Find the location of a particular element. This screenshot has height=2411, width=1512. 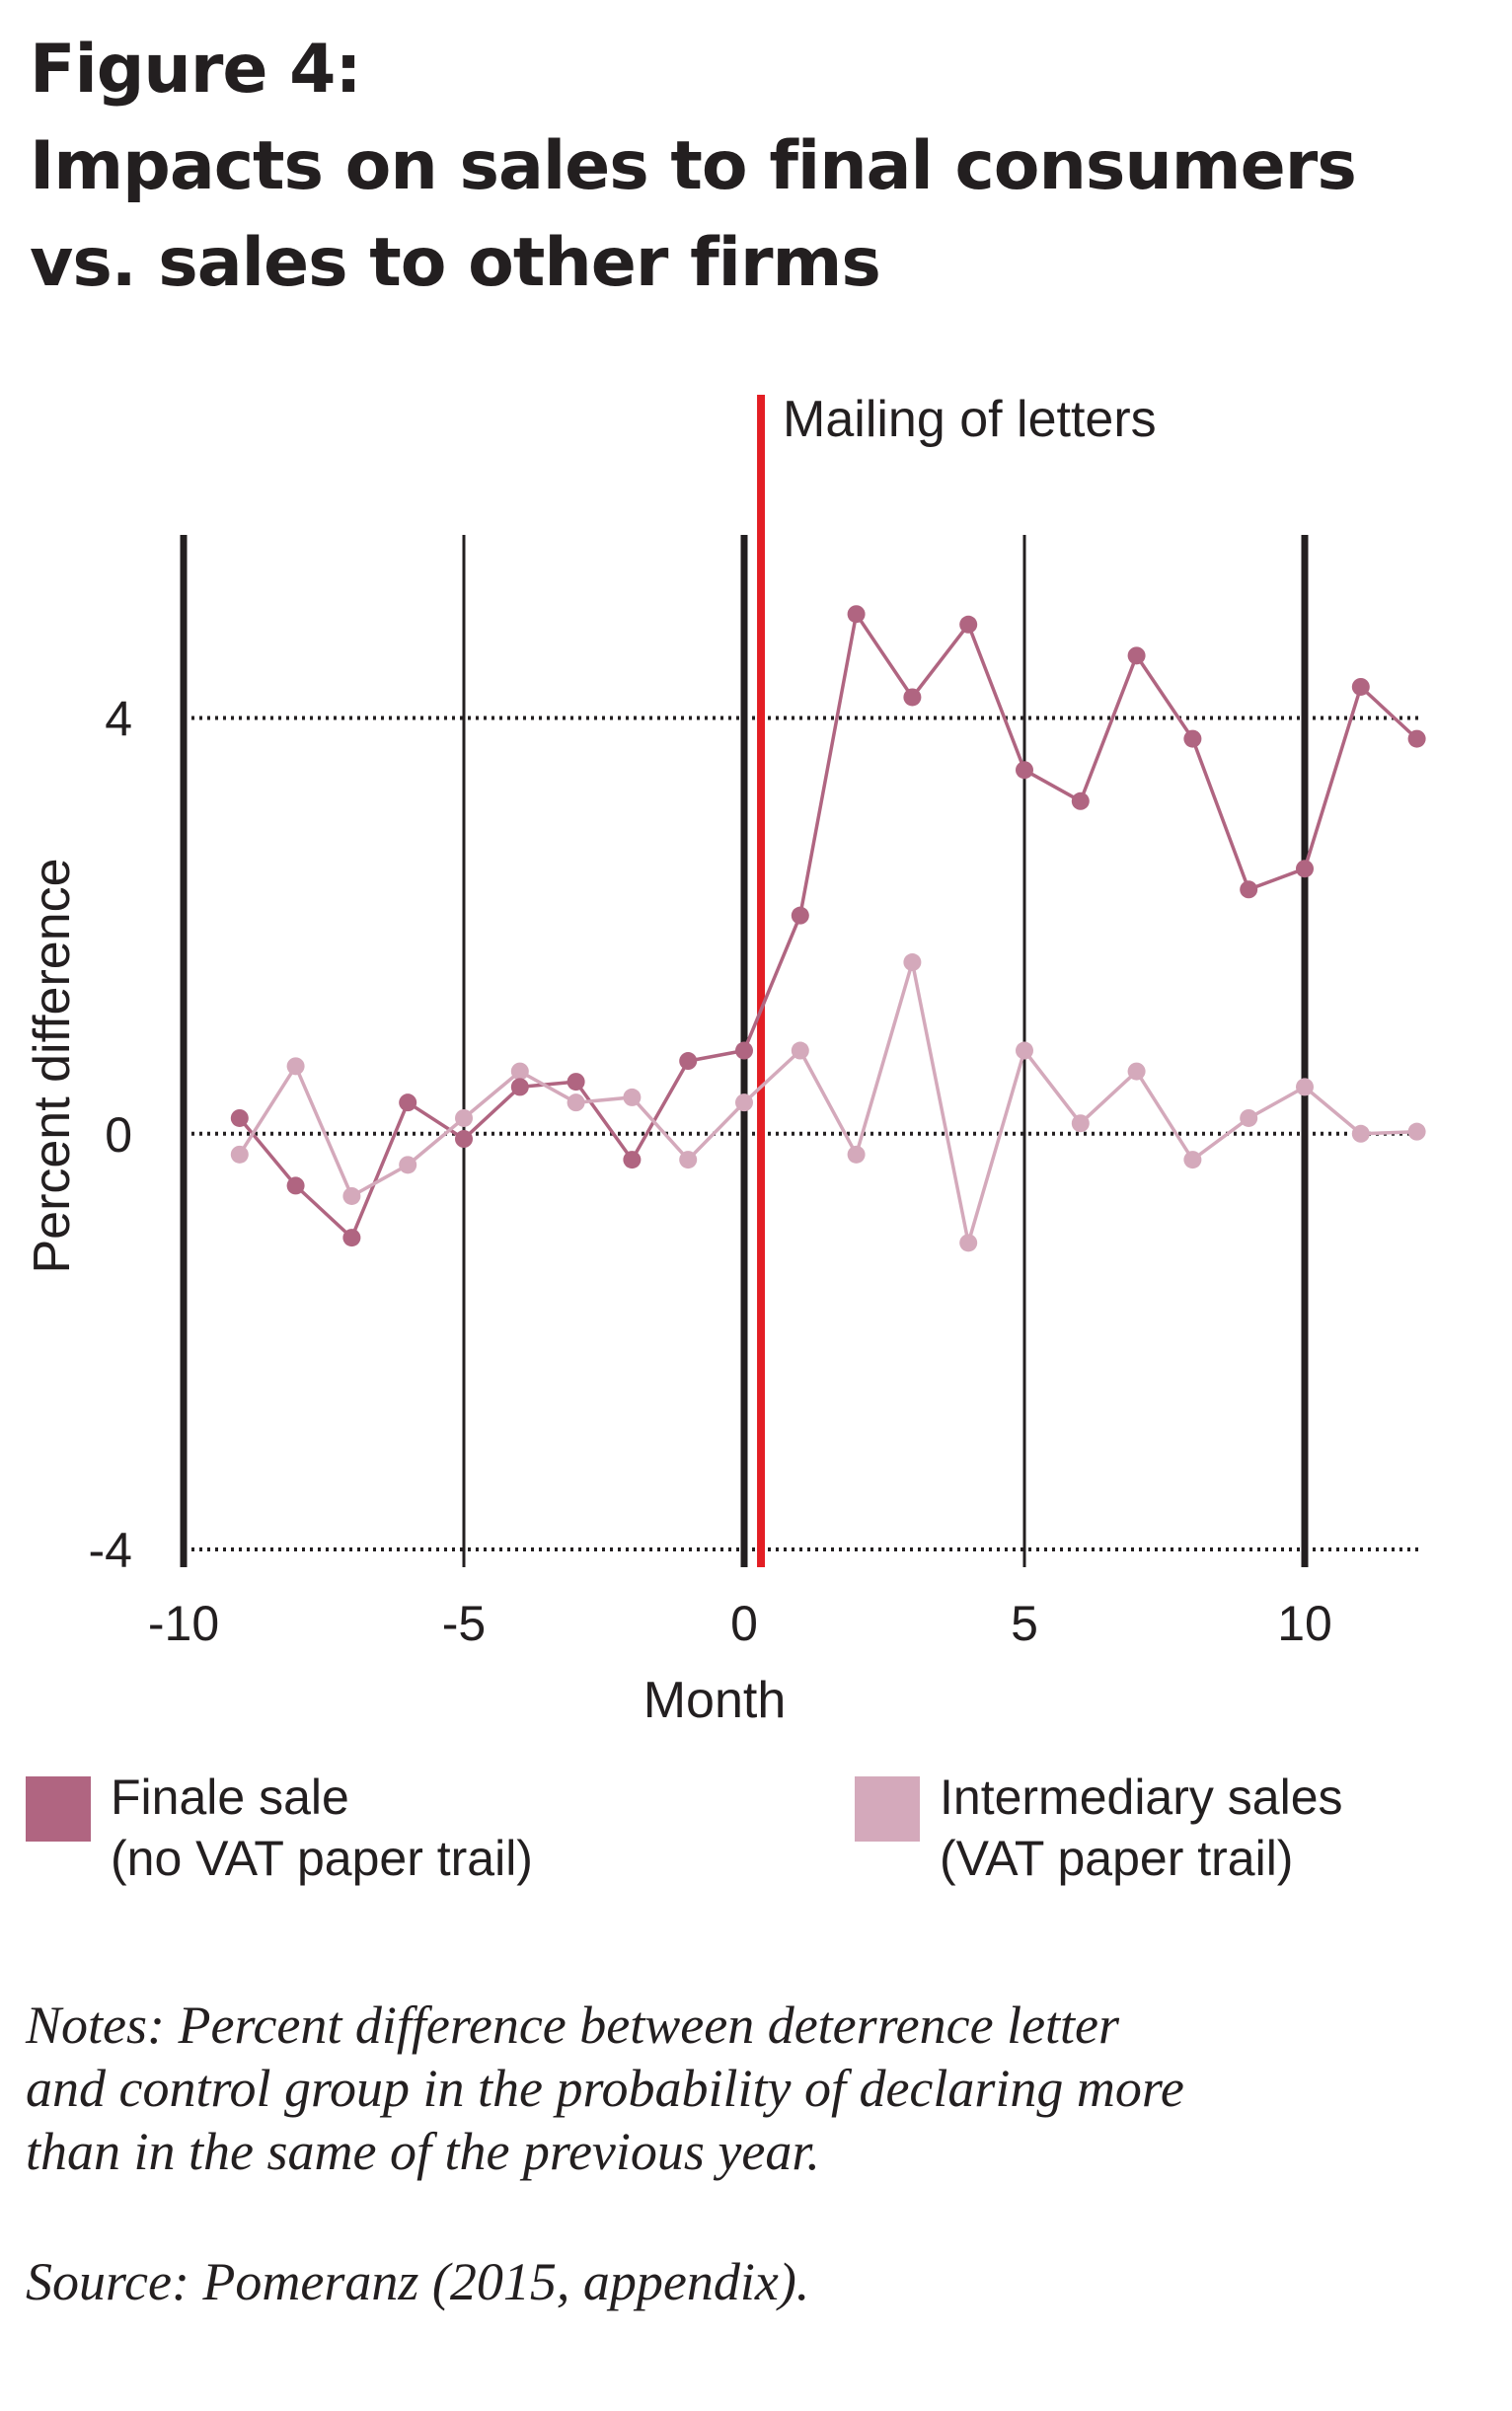

legend-swatch-finale-sale is located at coordinates (59, 1809).